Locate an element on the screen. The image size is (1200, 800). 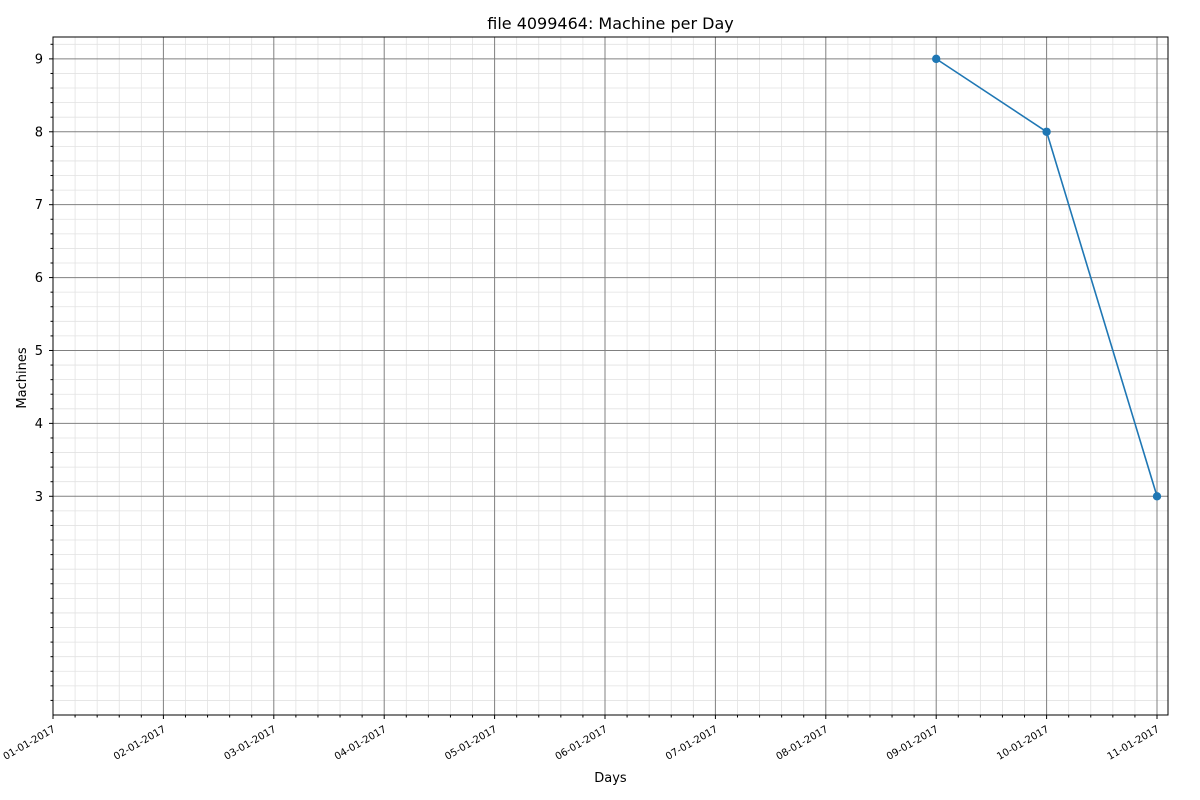
x-tick-label: 08-01-2017 is located at coordinates (802, 743).